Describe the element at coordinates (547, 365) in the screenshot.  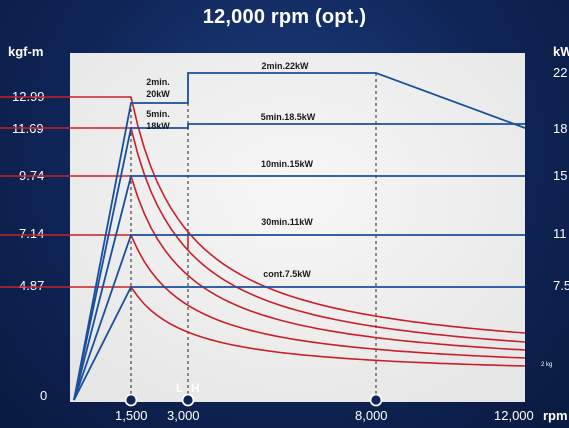
I see `y-right-note: 2 kg` at that location.